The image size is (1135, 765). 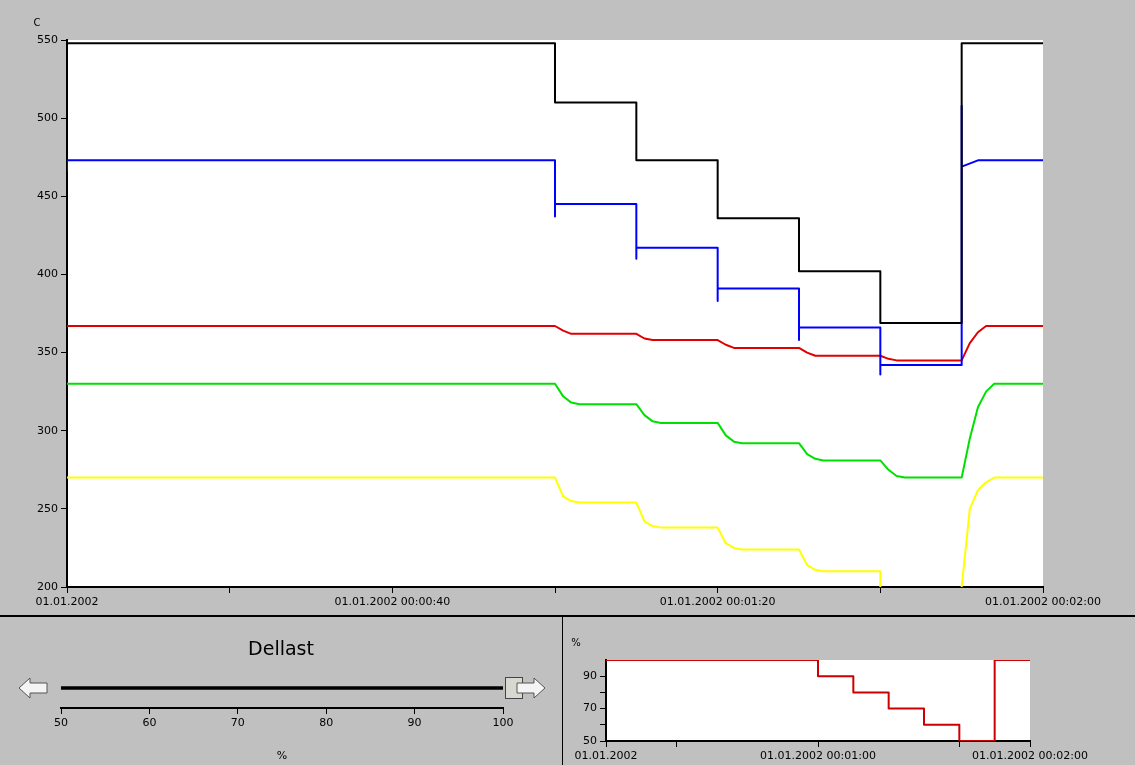 What do you see at coordinates (717, 602) in the screenshot?
I see `x-tick-label: 01.01.2002 00:01:20` at bounding box center [717, 602].